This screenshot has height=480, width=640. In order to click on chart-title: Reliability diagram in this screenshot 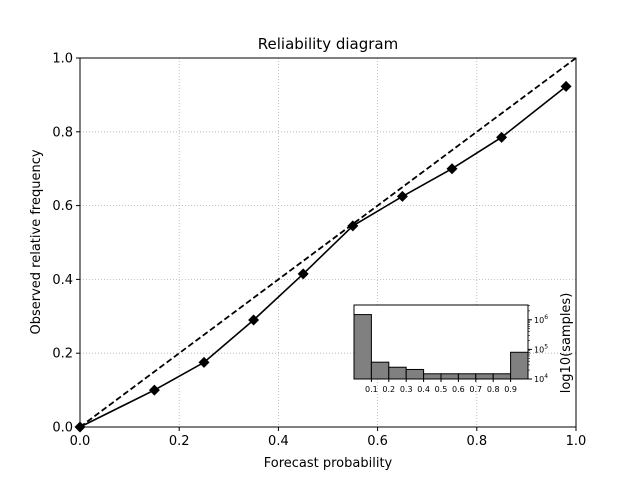, I will do `click(328, 44)`.